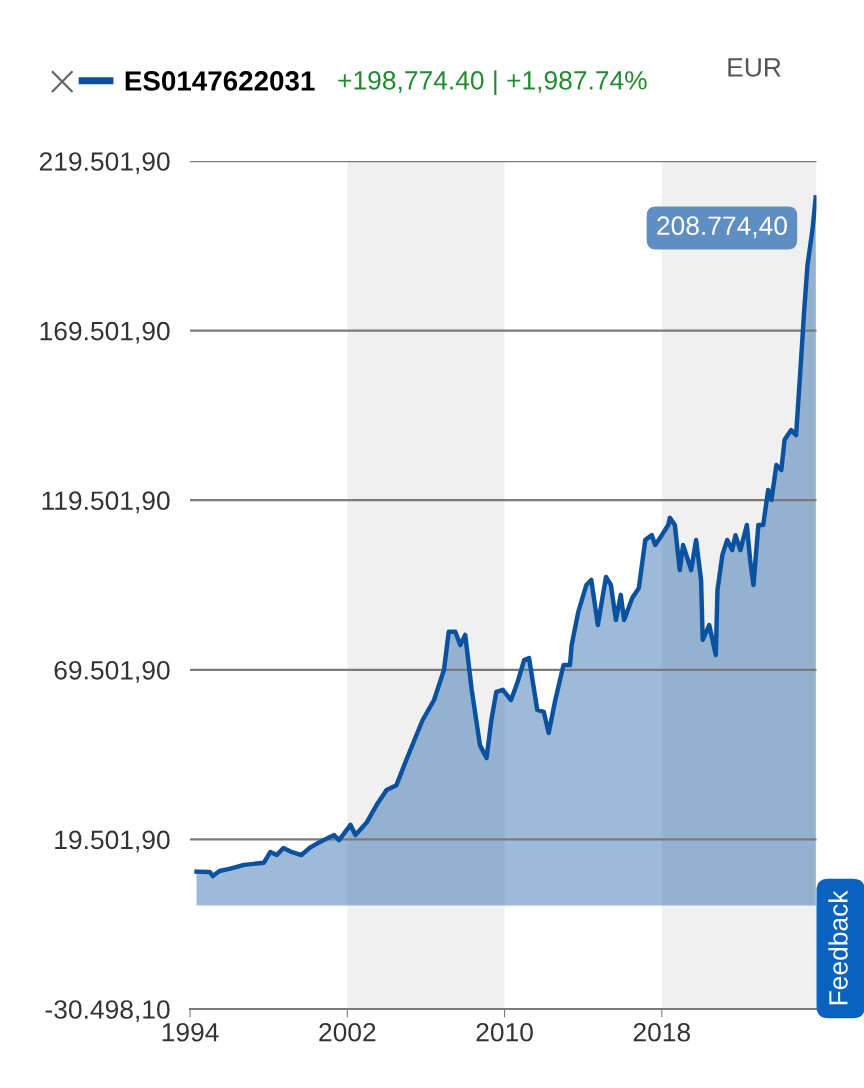  What do you see at coordinates (504, 1032) in the screenshot?
I see `x-tick-label: 2010` at bounding box center [504, 1032].